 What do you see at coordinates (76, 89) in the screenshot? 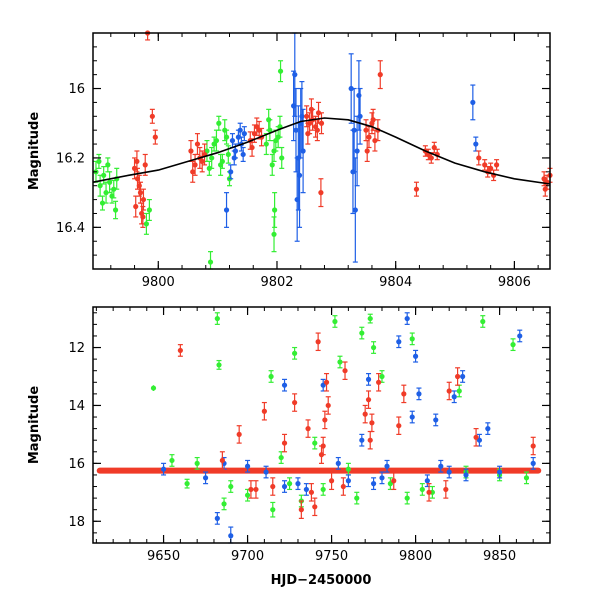
I see `y-tick-label: 16` at bounding box center [76, 89].